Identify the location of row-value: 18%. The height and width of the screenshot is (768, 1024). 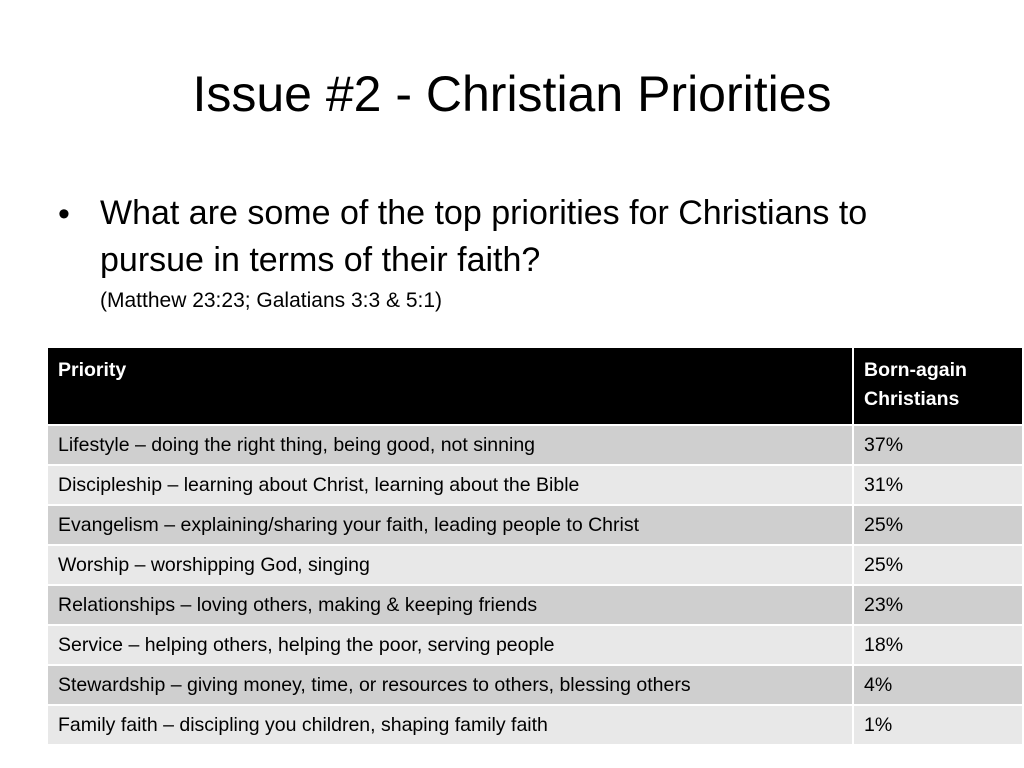
(938, 645).